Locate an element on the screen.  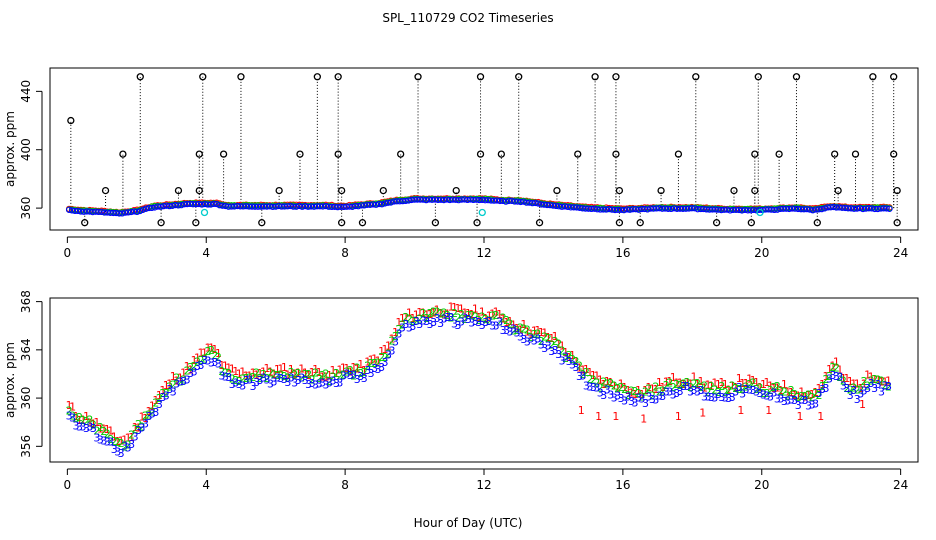
bottom-y-axis-title: approx. ppm is located at coordinates (10, 380).